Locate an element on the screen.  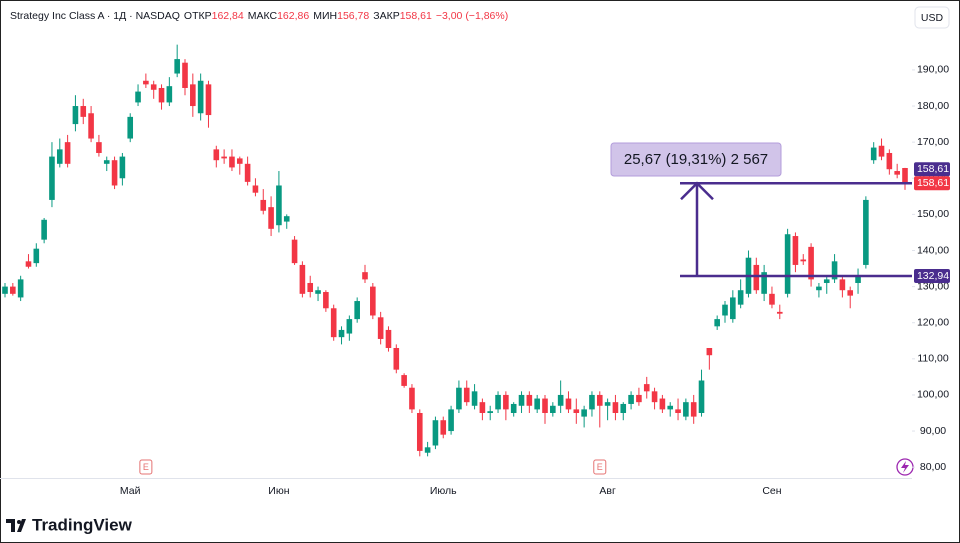
price-label: 158,61 is located at coordinates (933, 169).